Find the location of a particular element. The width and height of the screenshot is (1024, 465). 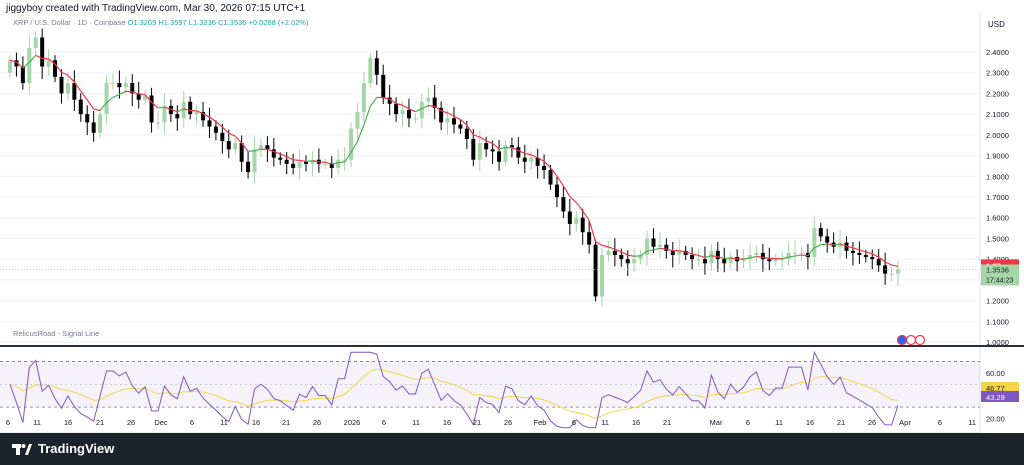

currency-label: USD is located at coordinates (996, 24).